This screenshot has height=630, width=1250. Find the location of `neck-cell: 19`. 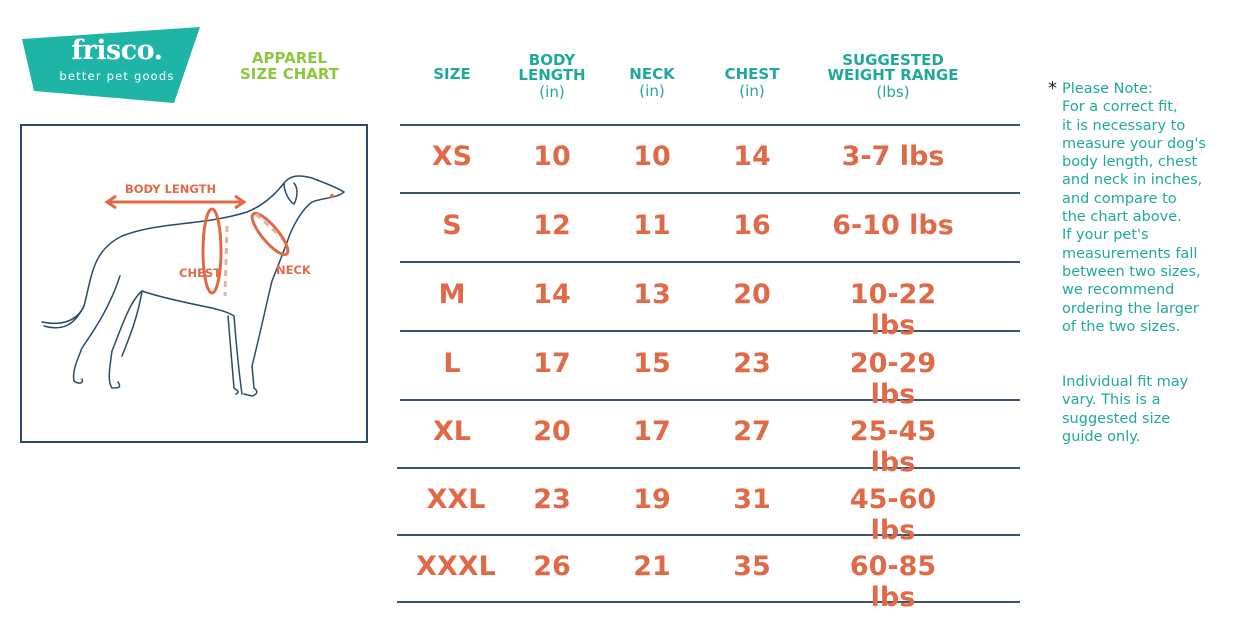

neck-cell: 19 is located at coordinates (652, 499).